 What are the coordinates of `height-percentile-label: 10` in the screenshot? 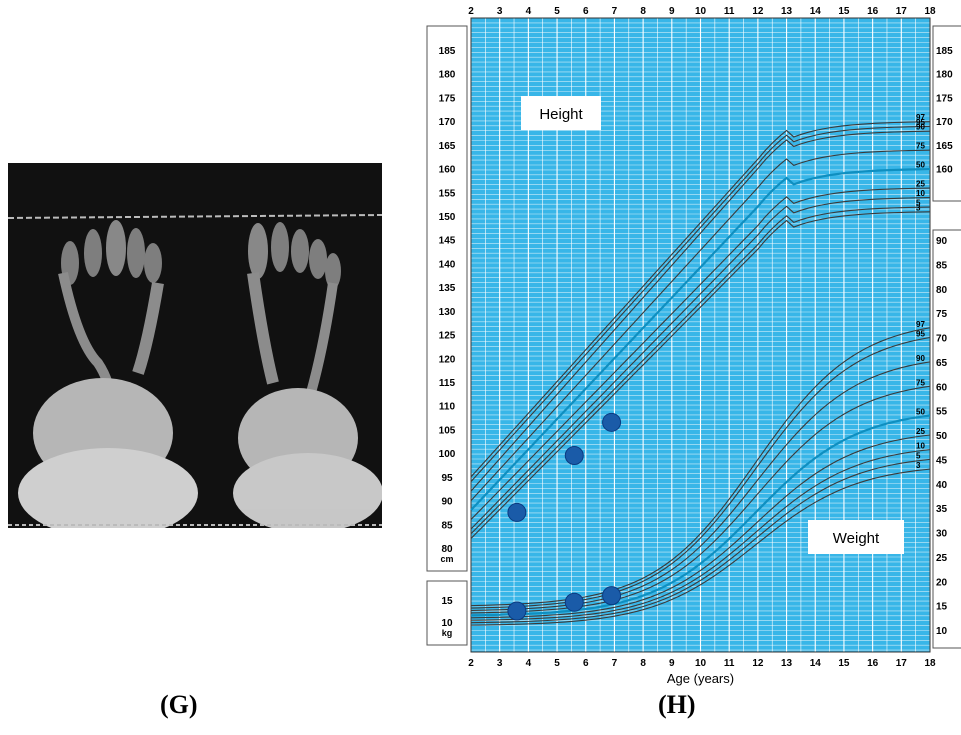 It's located at (920, 193).